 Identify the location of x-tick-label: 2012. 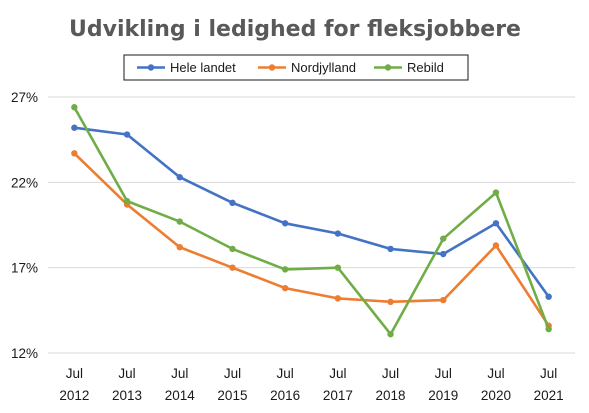
(74, 395).